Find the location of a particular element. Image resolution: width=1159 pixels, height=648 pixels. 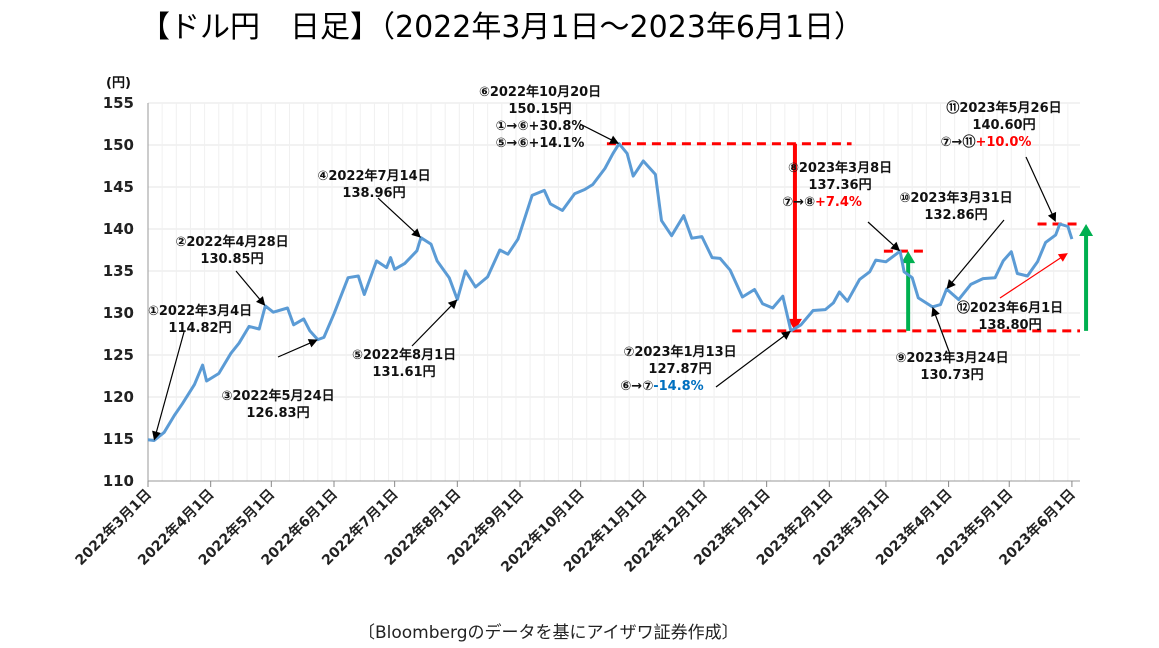

y-axis: 110 115 120 125 130 135 140 145 150 155 is located at coordinates (126, 292).